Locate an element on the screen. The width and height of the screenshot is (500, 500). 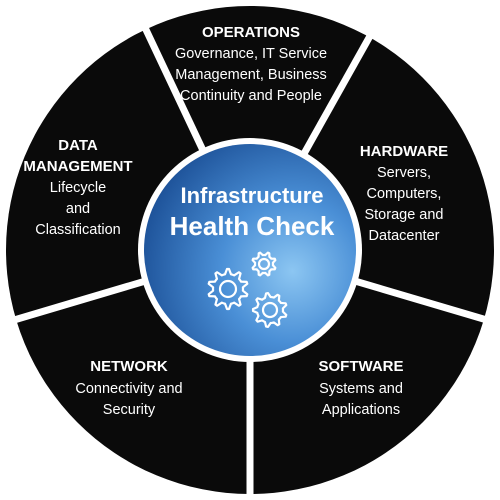
segment-hardware-body-line: Computers, is located at coordinates (404, 194).